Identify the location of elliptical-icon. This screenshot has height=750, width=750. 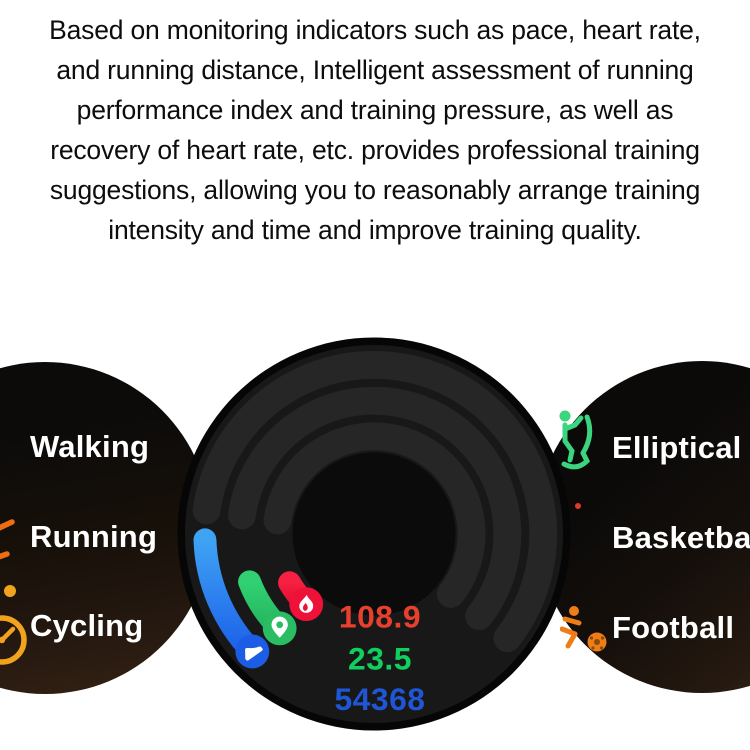
(576, 440).